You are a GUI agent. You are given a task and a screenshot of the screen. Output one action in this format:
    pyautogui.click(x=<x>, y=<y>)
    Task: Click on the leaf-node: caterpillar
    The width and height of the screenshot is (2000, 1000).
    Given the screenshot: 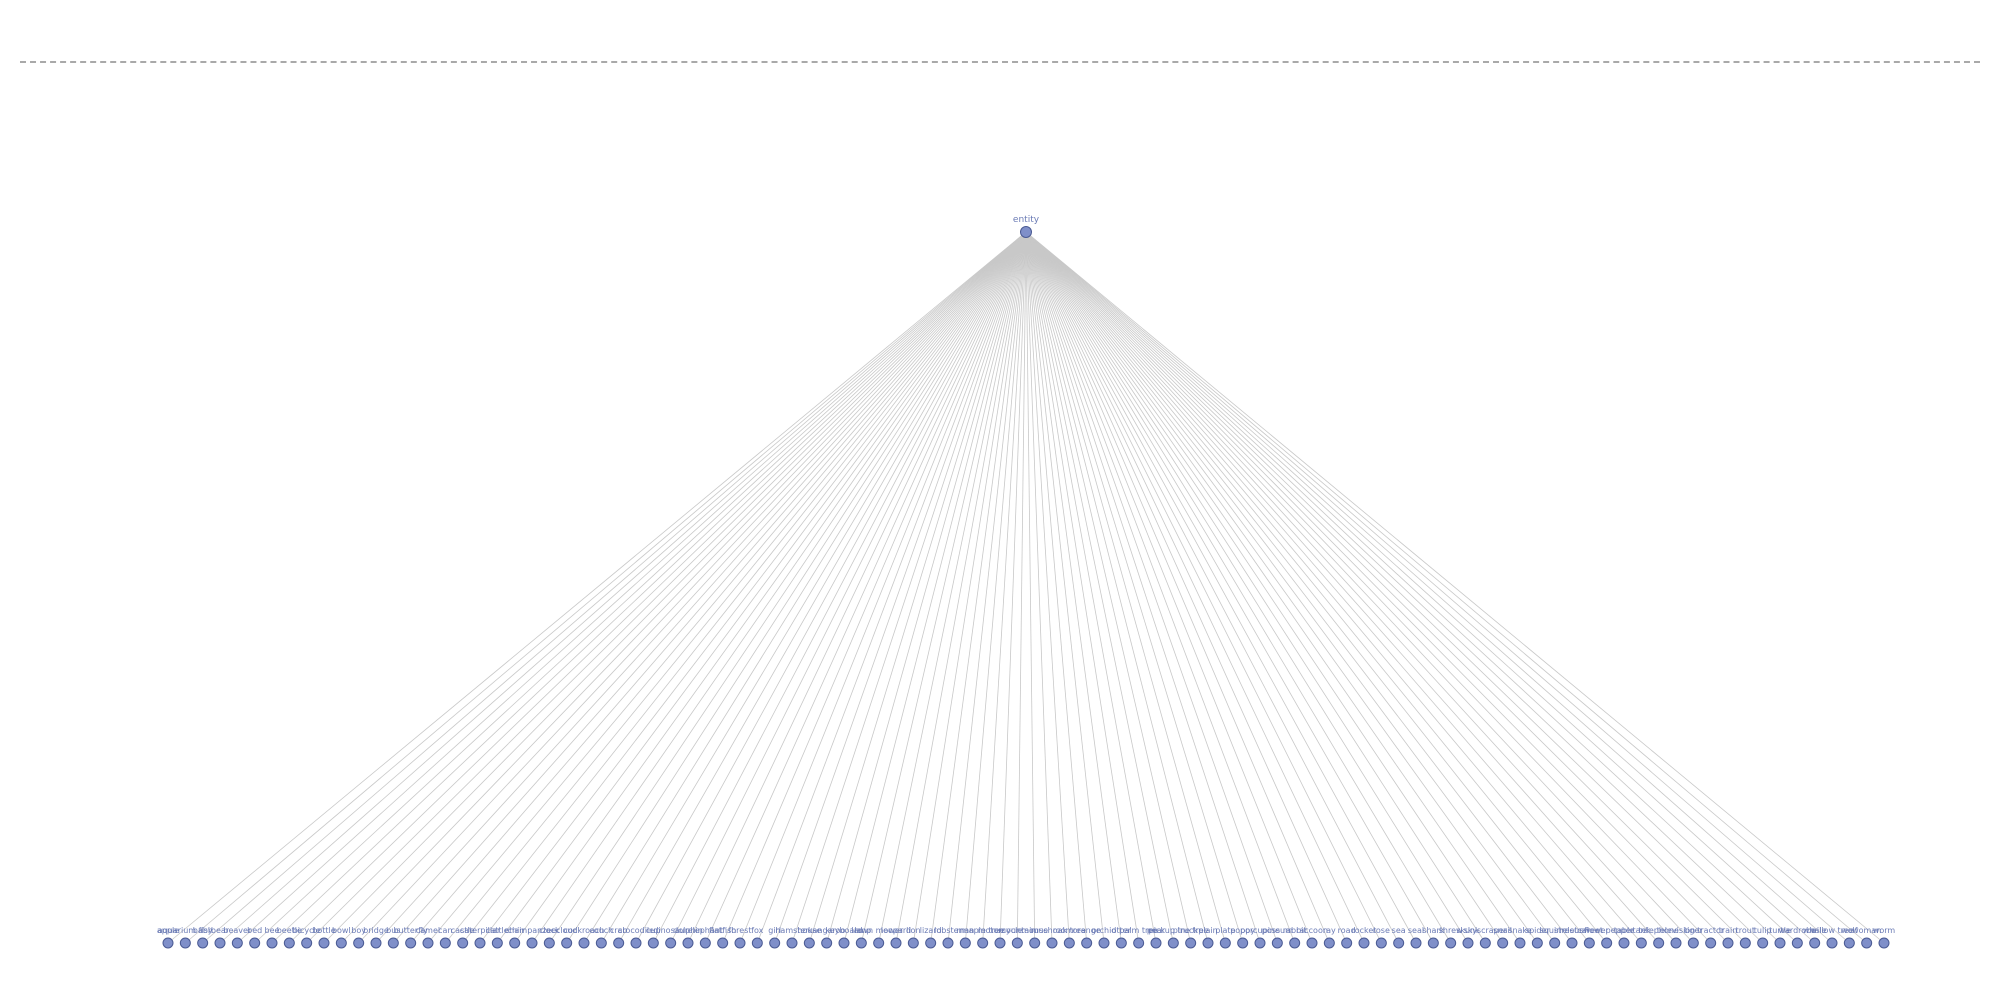 What is the action you would take?
    pyautogui.click(x=480, y=937)
    